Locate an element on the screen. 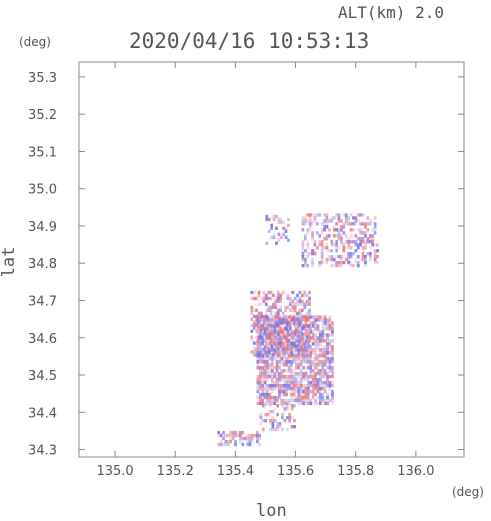 Image resolution: width=491 pixels, height=521 pixels. y-tick-label: 34.3 is located at coordinates (42, 451).